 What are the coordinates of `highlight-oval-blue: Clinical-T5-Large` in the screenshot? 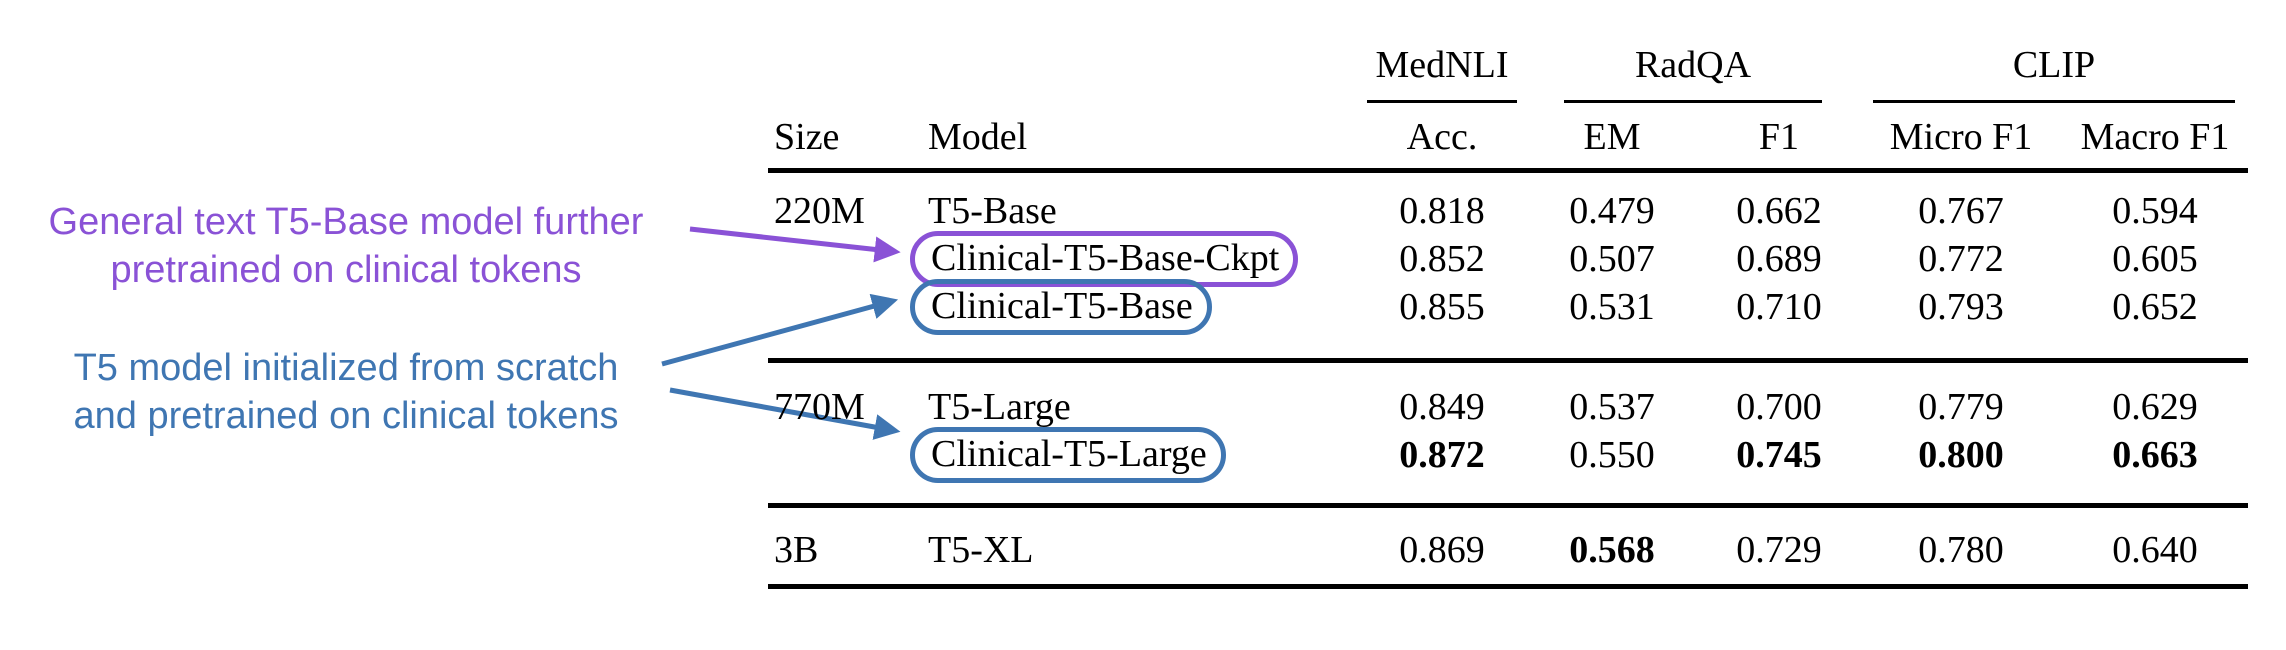 It's located at (1068, 455).